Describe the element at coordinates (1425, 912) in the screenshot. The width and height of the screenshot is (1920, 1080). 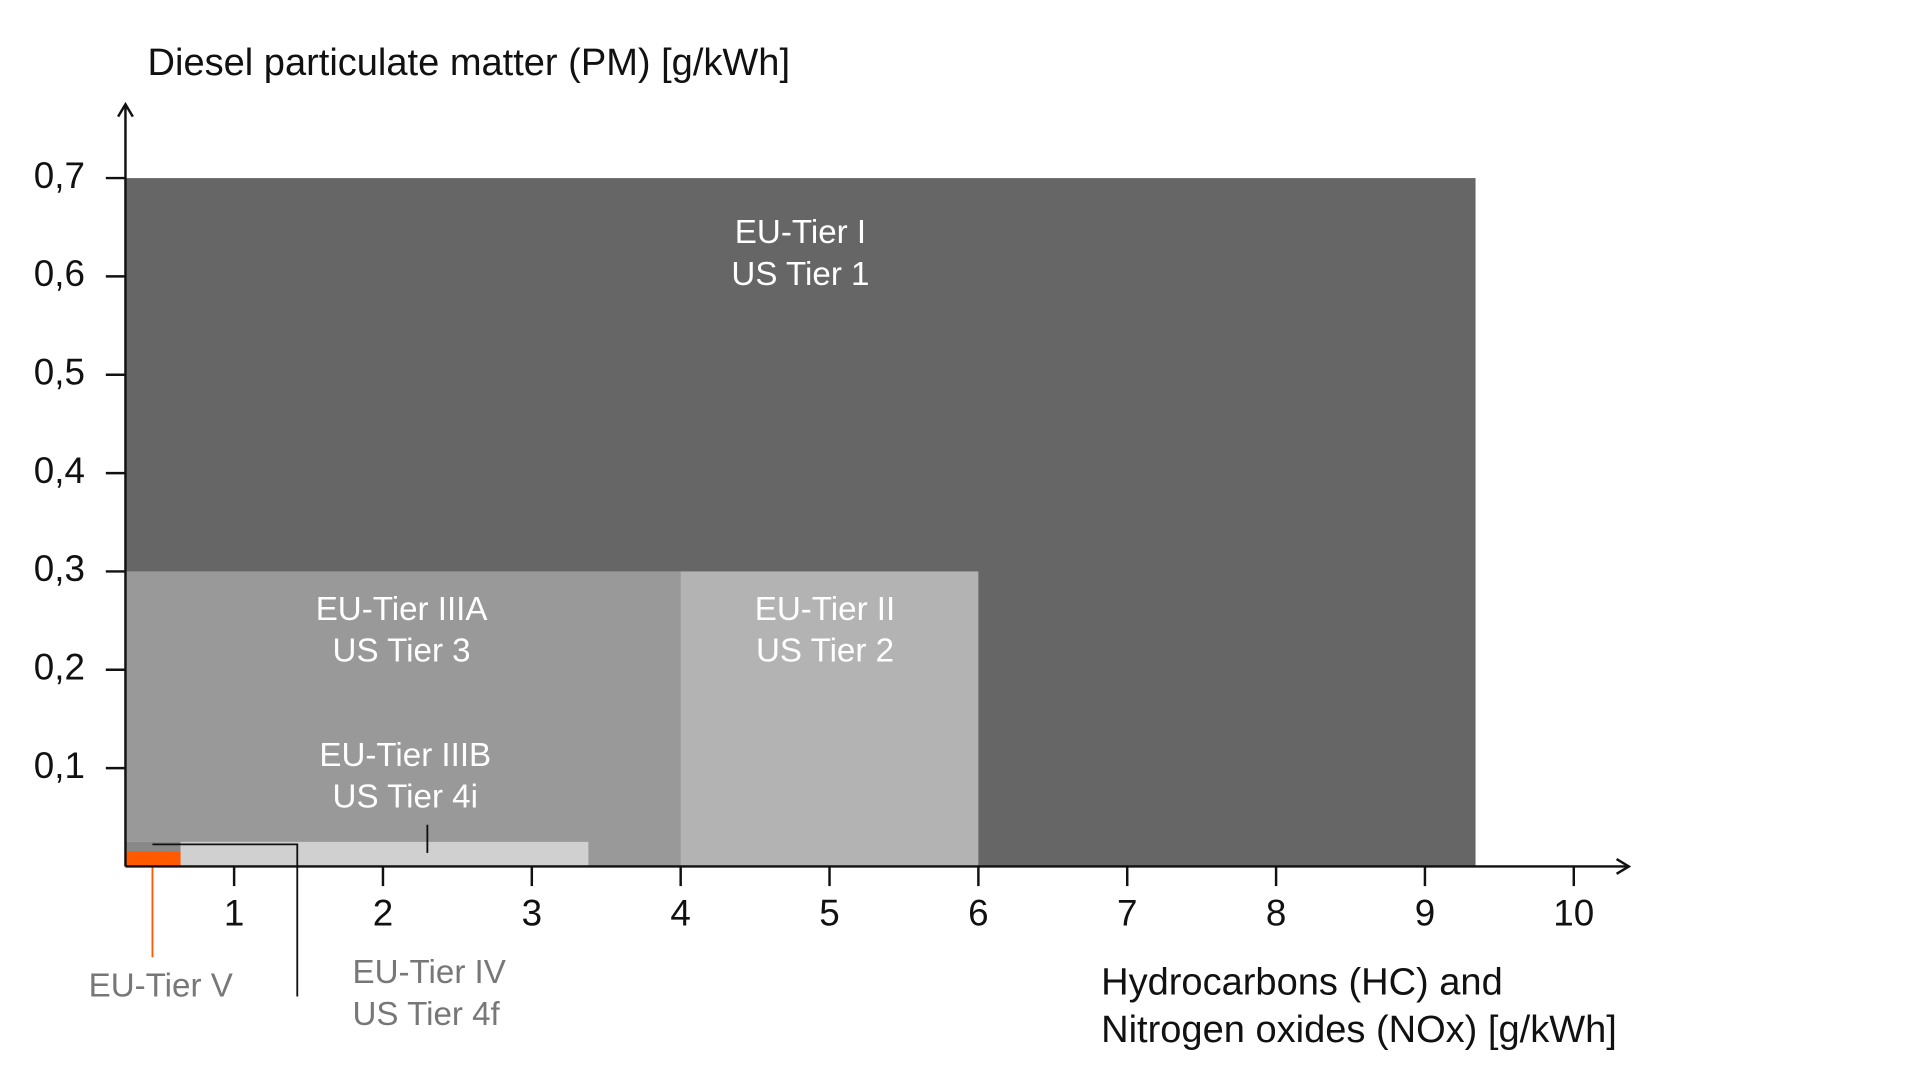
I see `x-tick-label: 9` at that location.